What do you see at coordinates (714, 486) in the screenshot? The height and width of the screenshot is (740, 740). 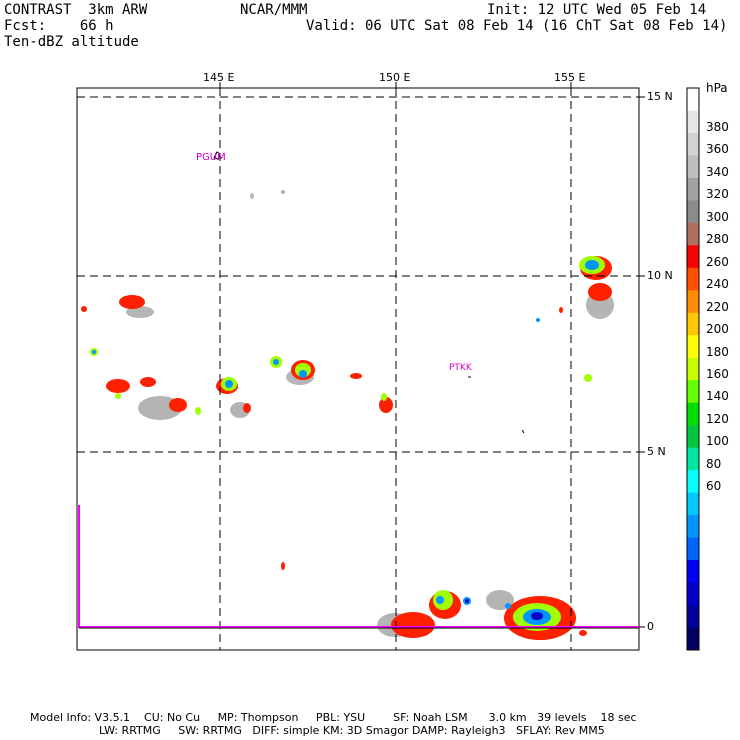 I see `colorbar-label: 60` at bounding box center [714, 486].